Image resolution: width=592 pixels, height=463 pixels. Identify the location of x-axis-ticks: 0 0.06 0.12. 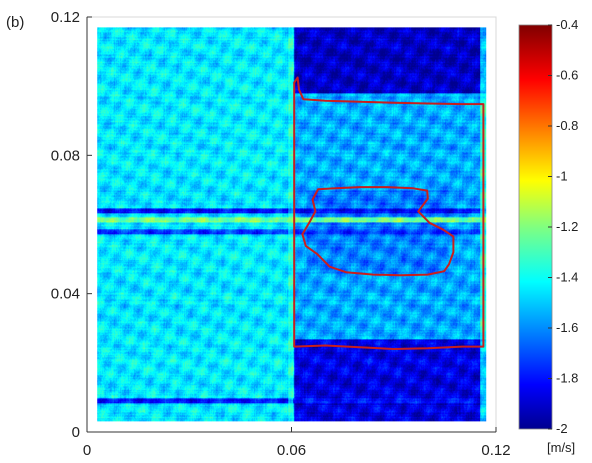
(297, 443).